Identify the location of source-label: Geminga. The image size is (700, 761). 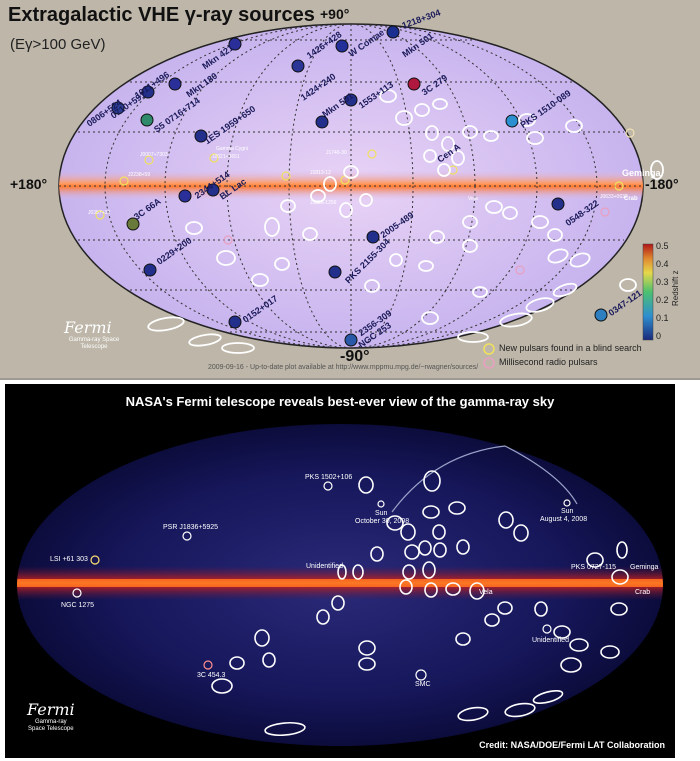
(641, 173).